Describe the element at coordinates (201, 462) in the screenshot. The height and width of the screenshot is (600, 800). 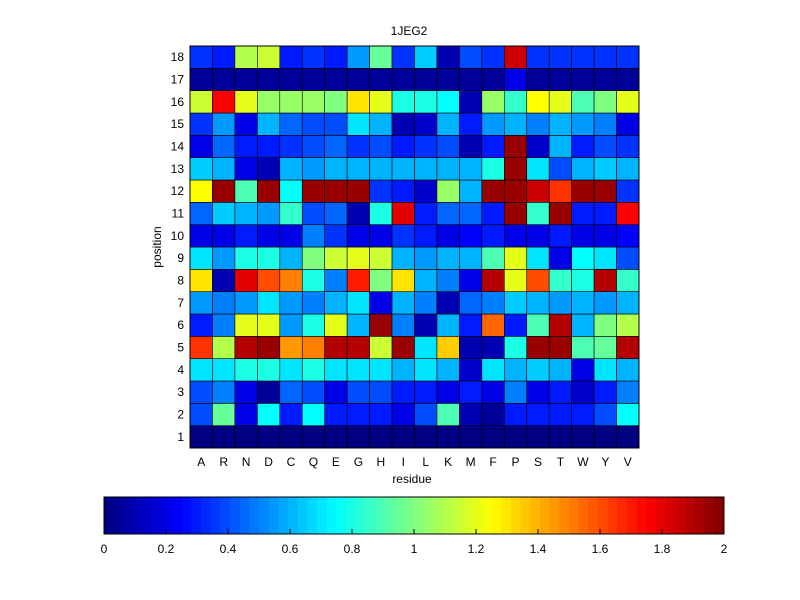
I see `x-tick-label: A` at that location.